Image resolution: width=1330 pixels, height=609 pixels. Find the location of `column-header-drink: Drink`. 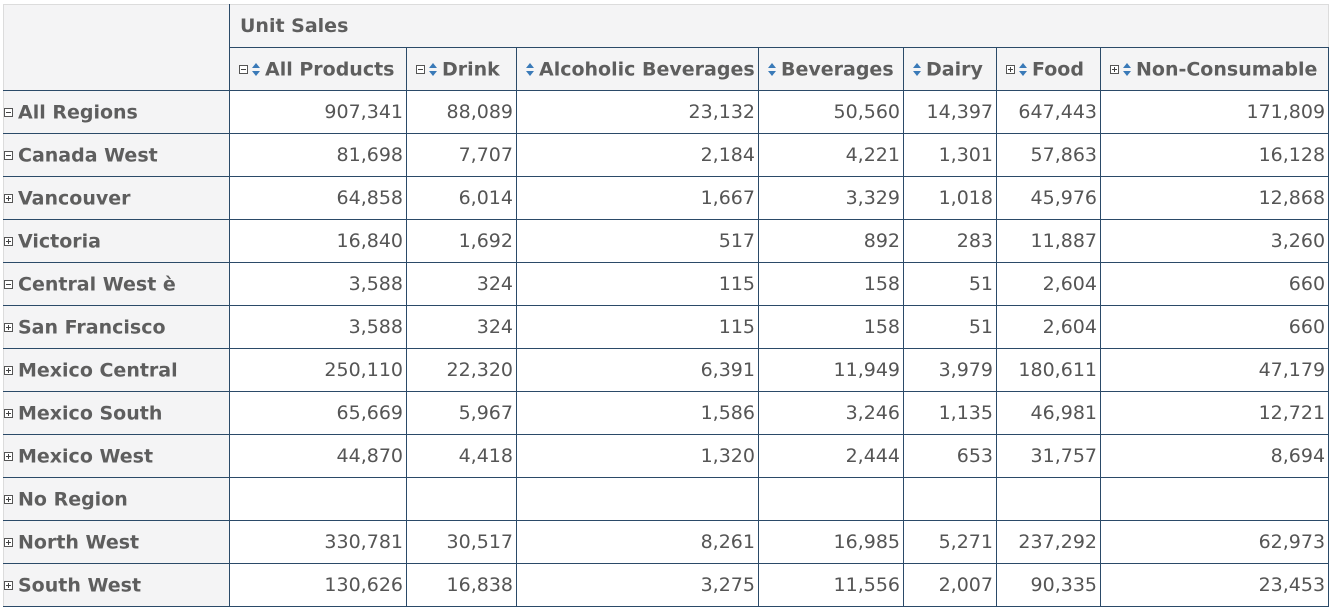

column-header-drink: Drink is located at coordinates (461, 69).